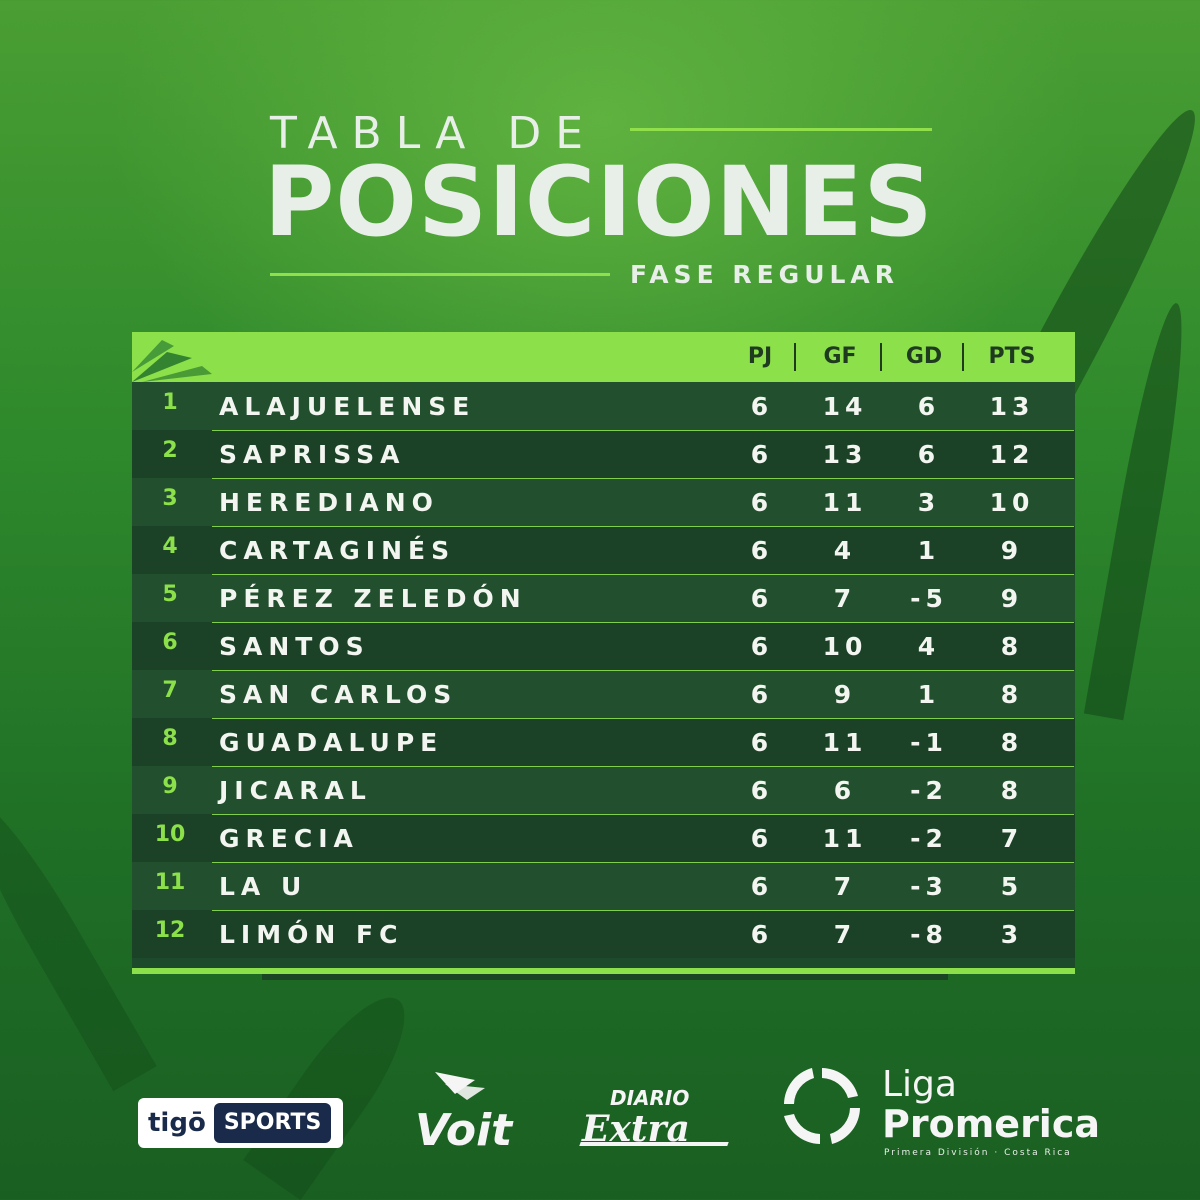 This screenshot has height=1200, width=1200. I want to click on team-name-cell: HEREDIANO, so click(329, 502).